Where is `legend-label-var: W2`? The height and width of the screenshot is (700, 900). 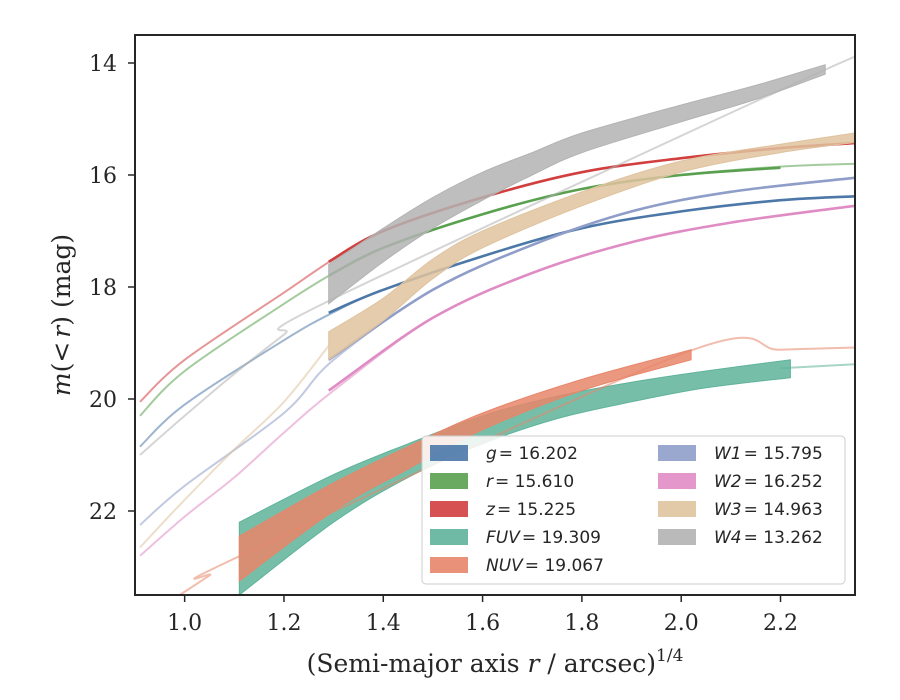 legend-label-var: W2 is located at coordinates (728, 482).